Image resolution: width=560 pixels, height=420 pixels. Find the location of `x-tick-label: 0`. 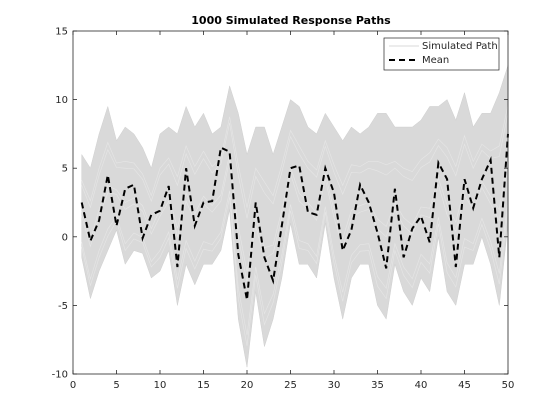

x-tick-label: 0 is located at coordinates (73, 385).